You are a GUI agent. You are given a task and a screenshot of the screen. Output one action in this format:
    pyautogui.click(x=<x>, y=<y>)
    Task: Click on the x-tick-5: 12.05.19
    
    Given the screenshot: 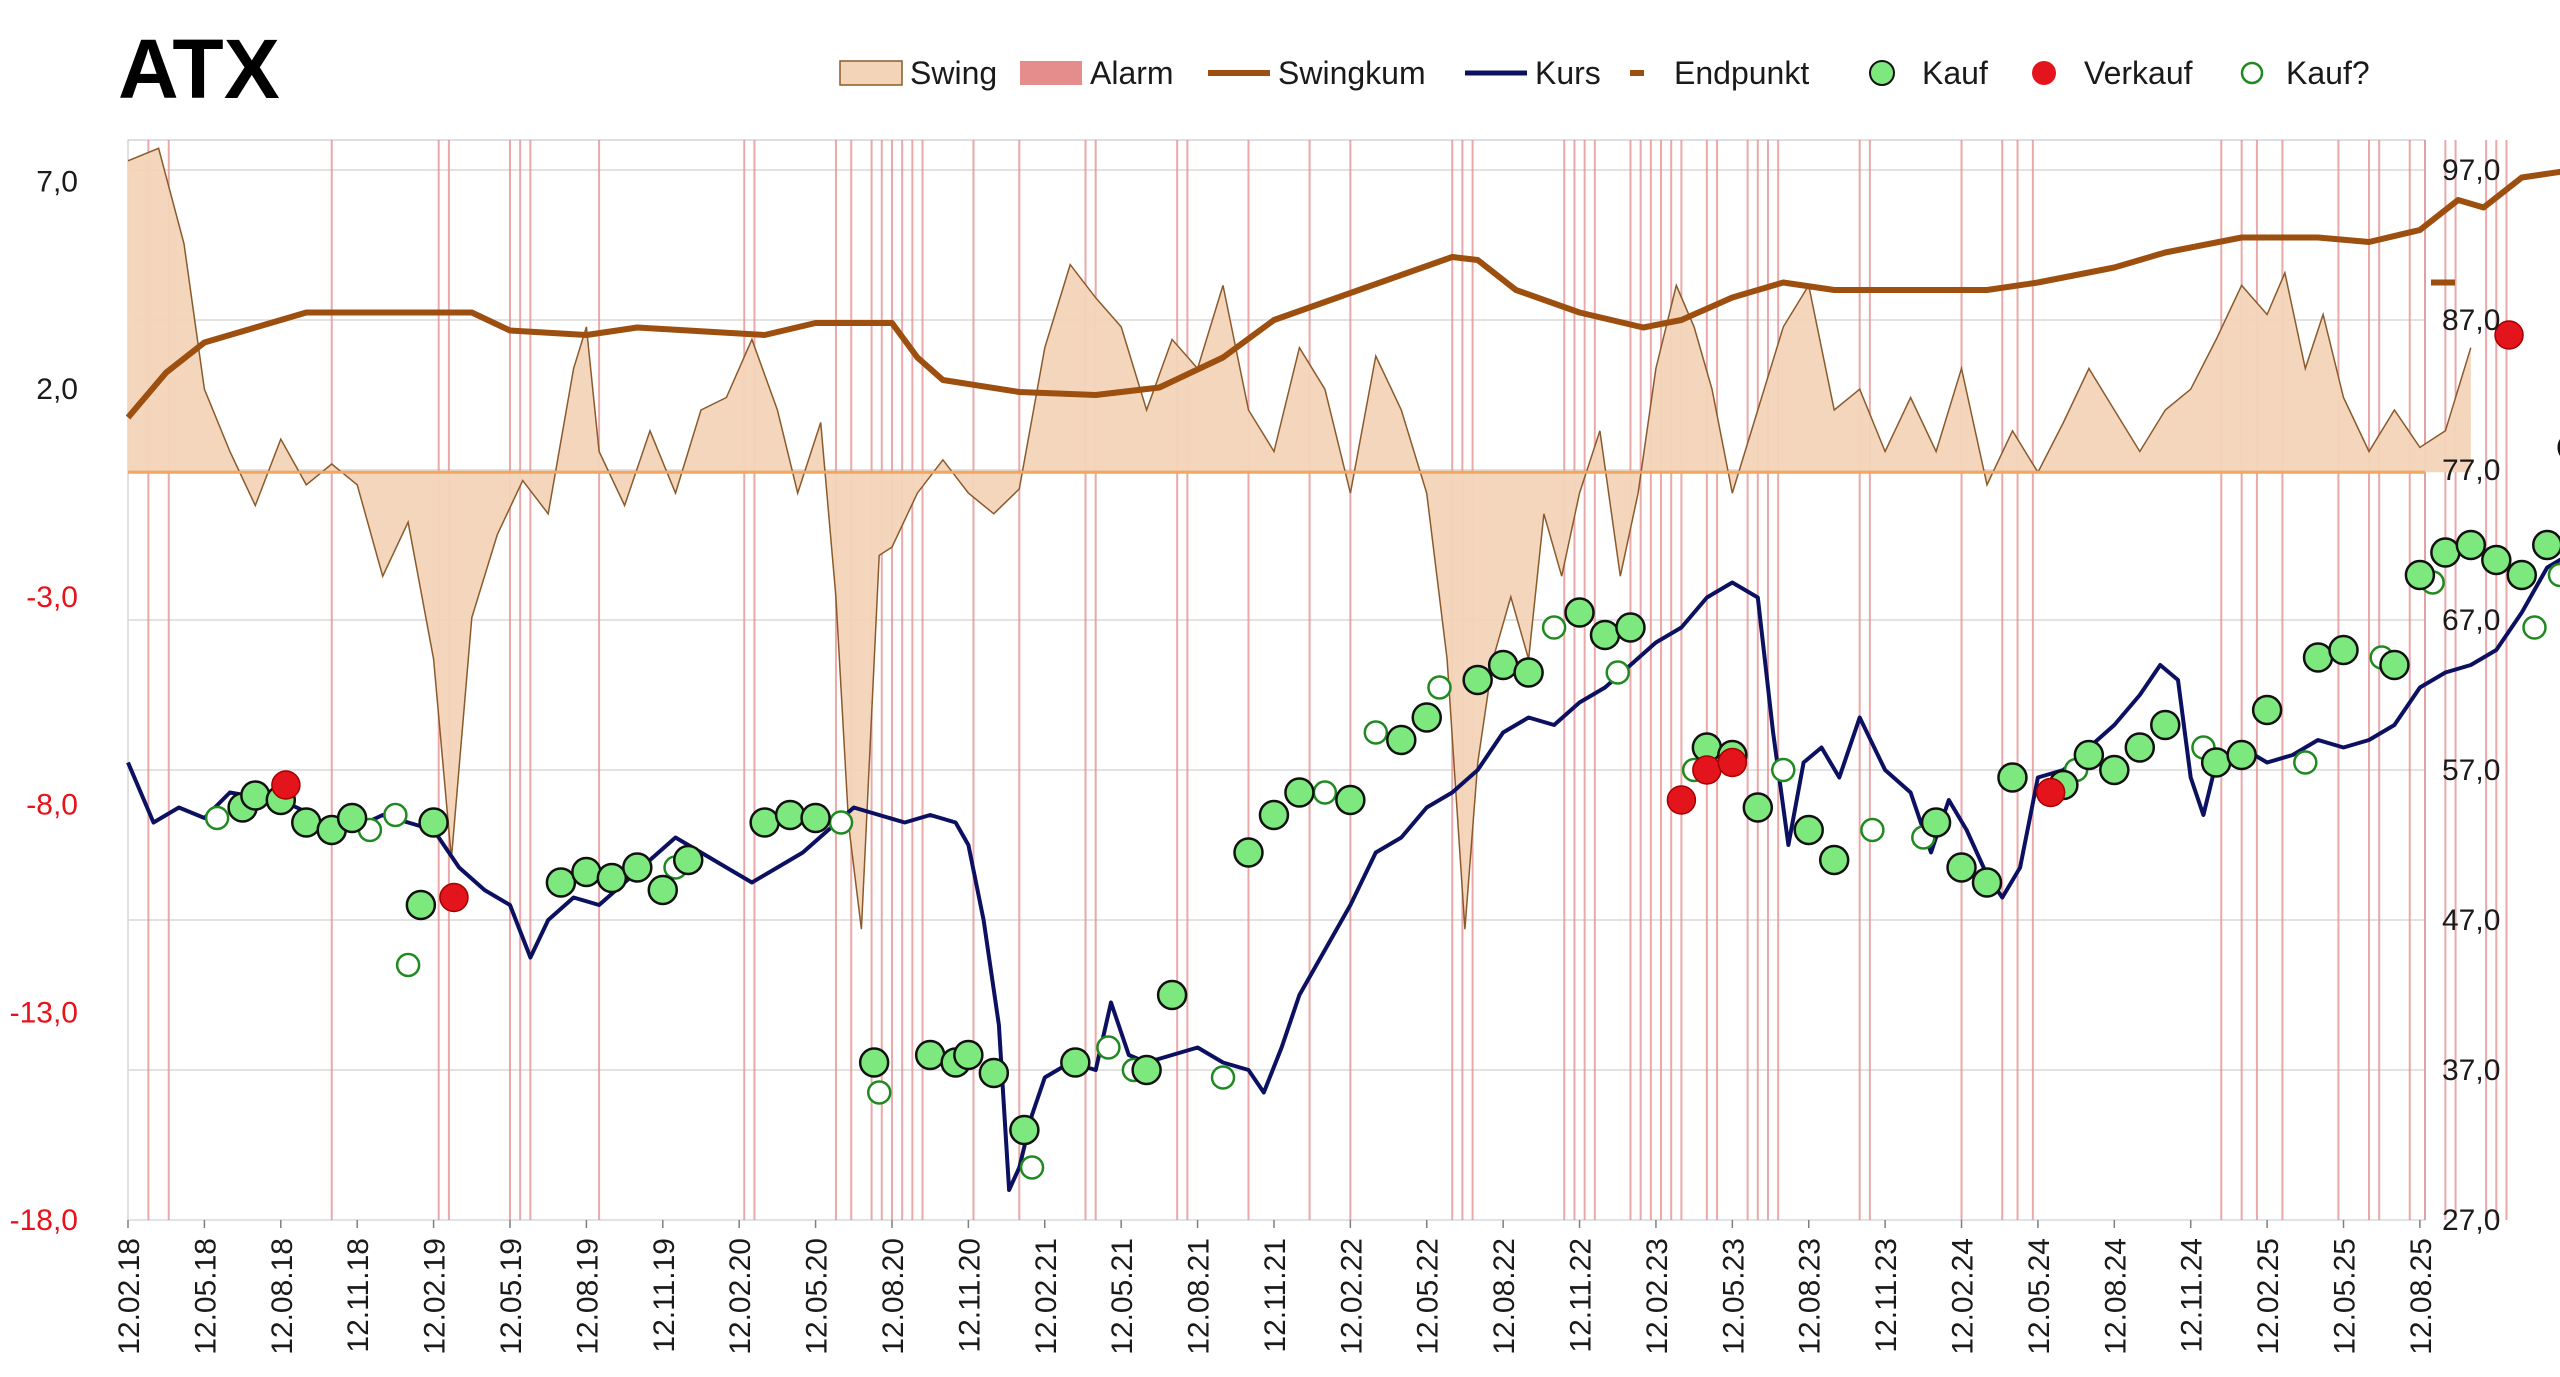 What is the action you would take?
    pyautogui.click(x=511, y=1296)
    